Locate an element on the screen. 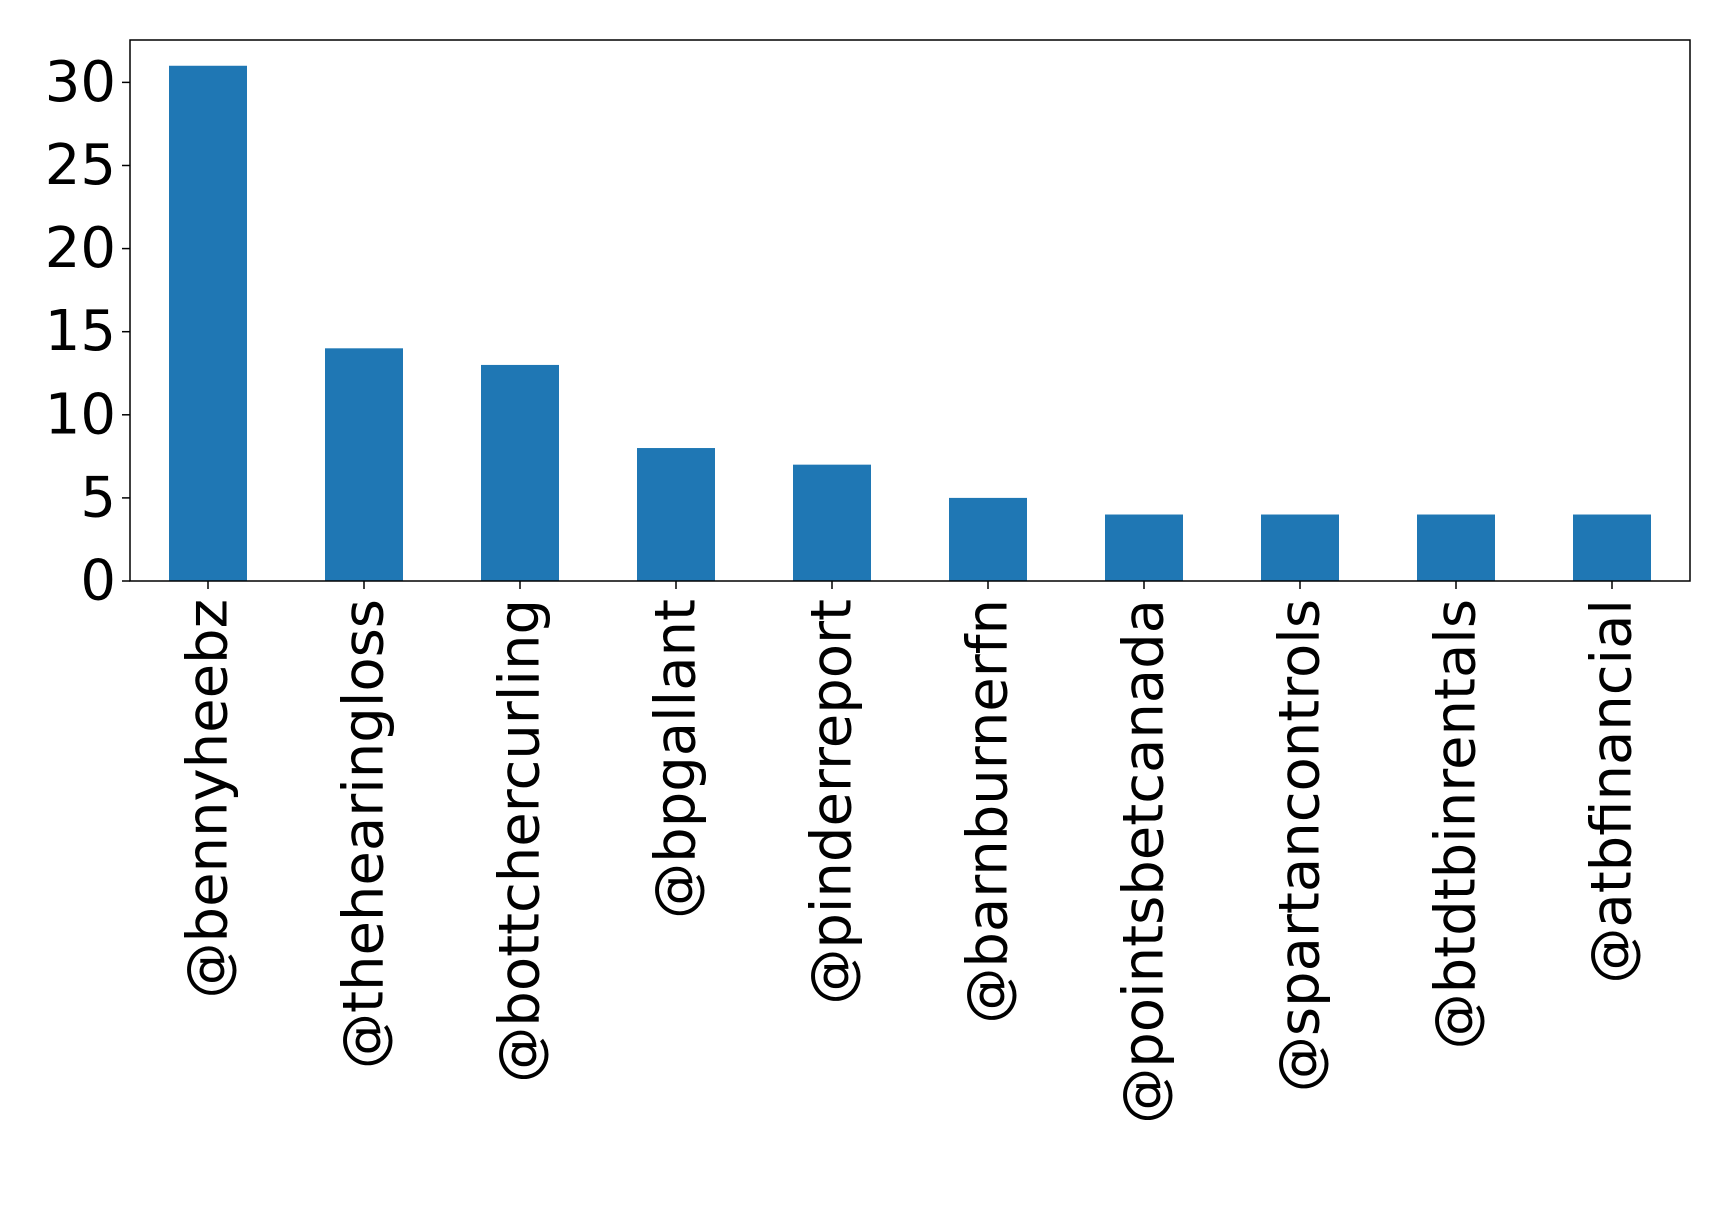 The width and height of the screenshot is (1719, 1213). x-tick-label: @pinderreport is located at coordinates (832, 802).